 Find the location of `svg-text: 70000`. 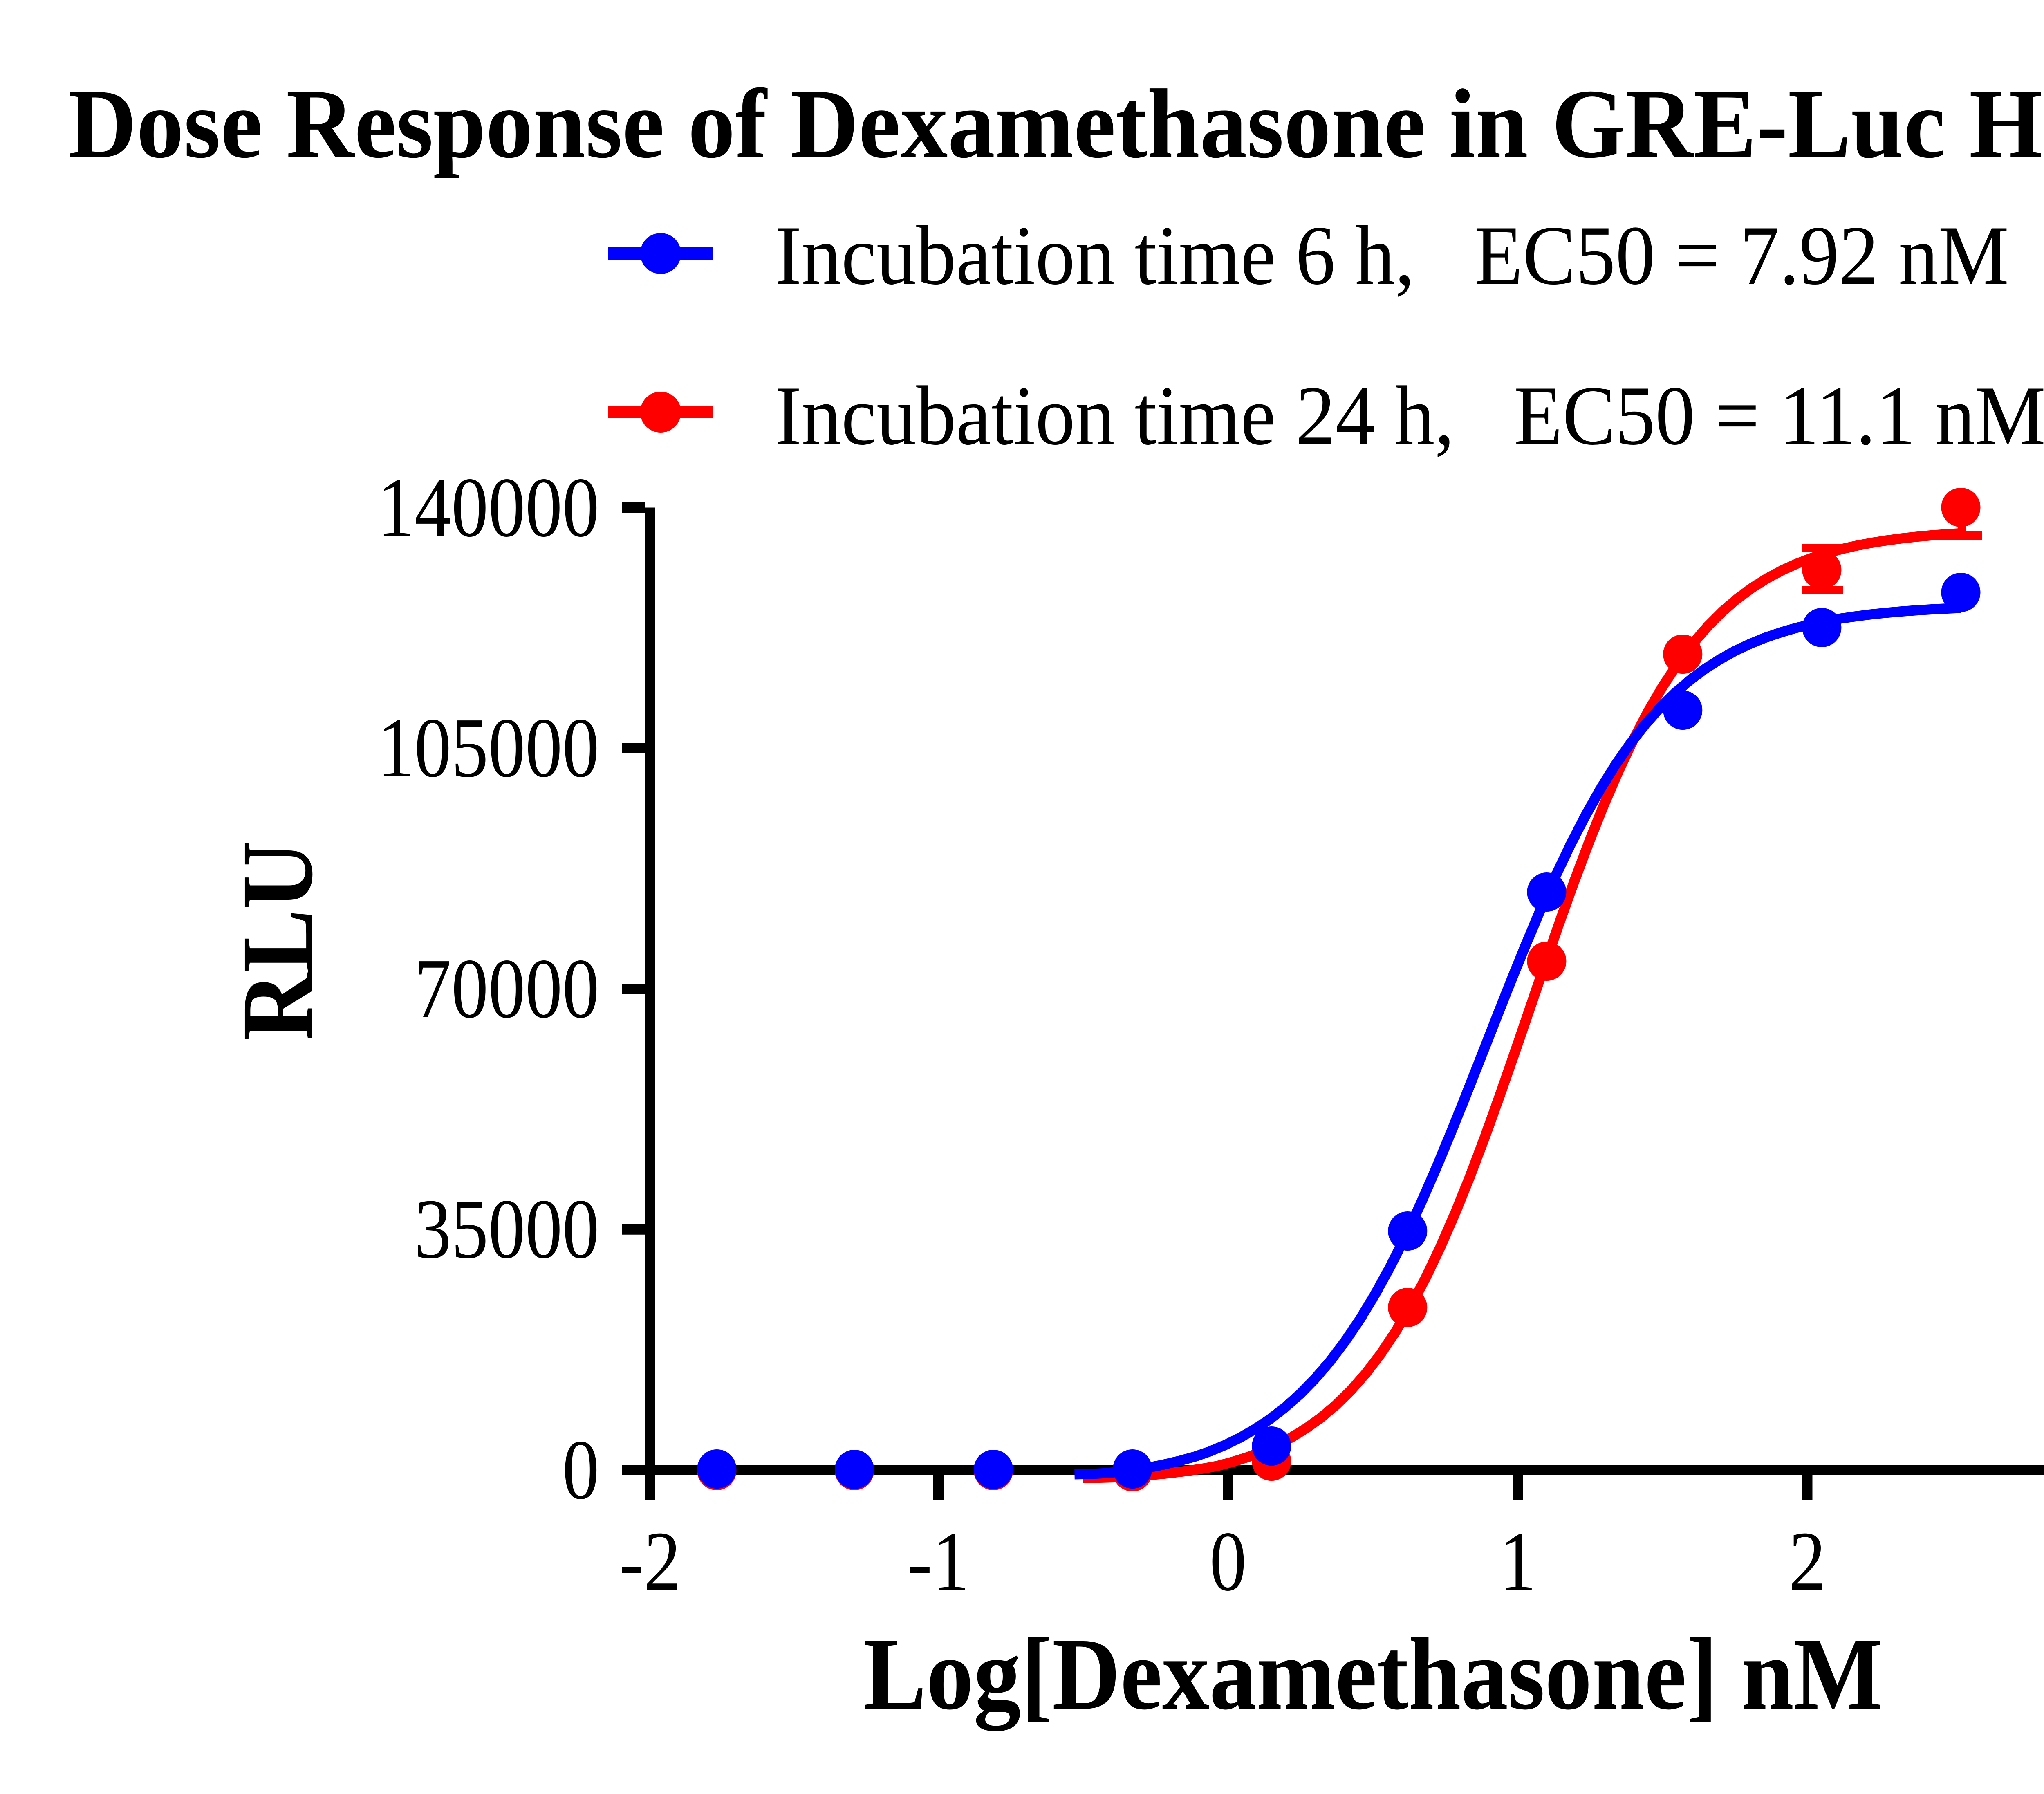

svg-text: 70000 is located at coordinates (507, 989).